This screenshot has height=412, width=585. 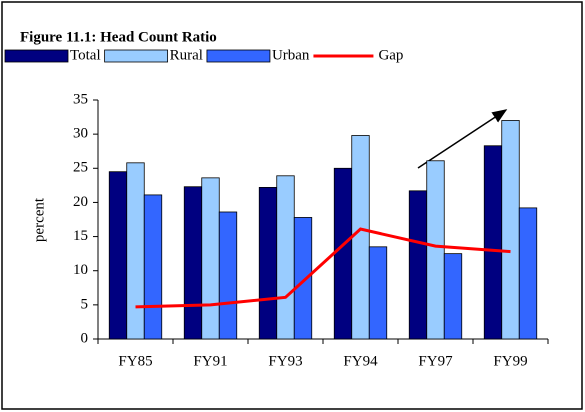 I want to click on y-tick-label: 0, so click(x=85, y=338).